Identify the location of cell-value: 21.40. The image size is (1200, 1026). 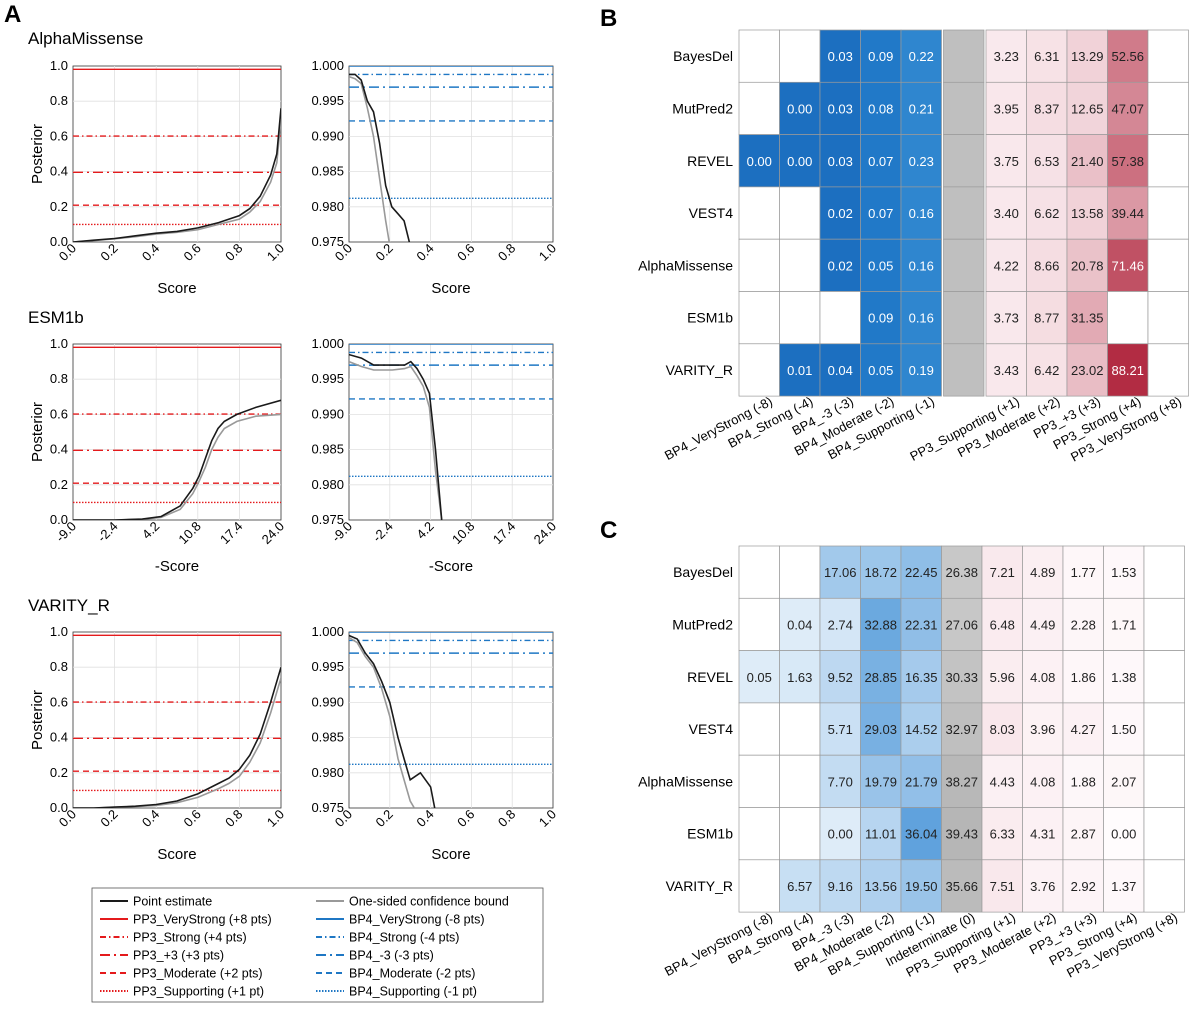
(1087, 161).